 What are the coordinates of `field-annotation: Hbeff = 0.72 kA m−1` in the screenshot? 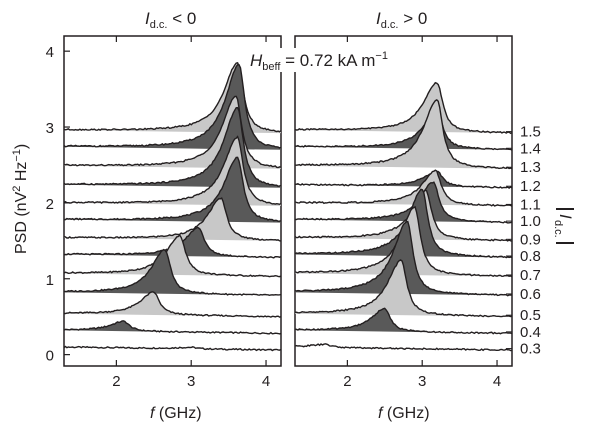 It's located at (319, 61).